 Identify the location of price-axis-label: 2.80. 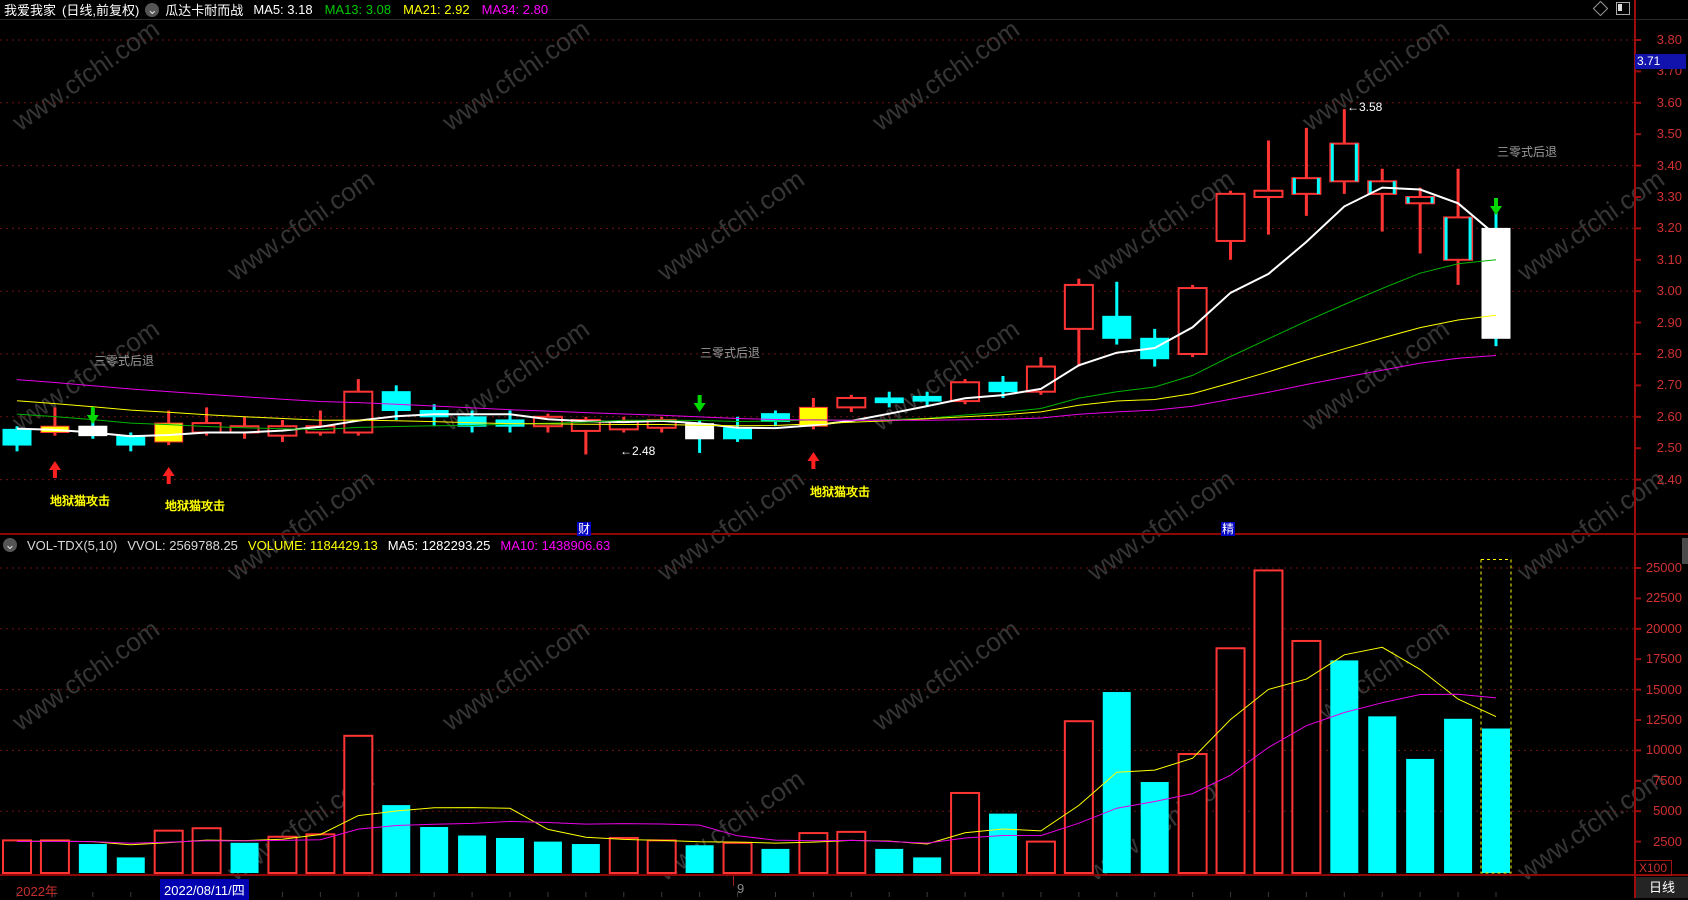
(1669, 353).